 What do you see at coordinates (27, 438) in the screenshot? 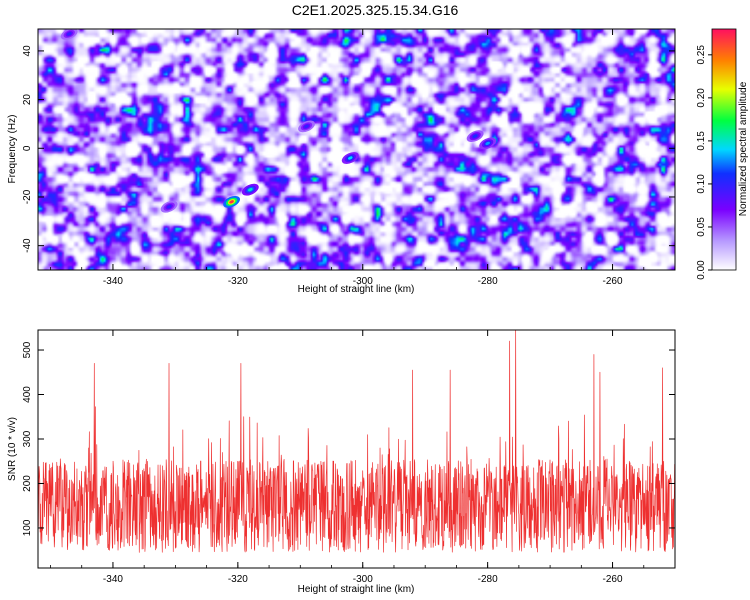
I see `snr-y-tick-label: 300` at bounding box center [27, 438].